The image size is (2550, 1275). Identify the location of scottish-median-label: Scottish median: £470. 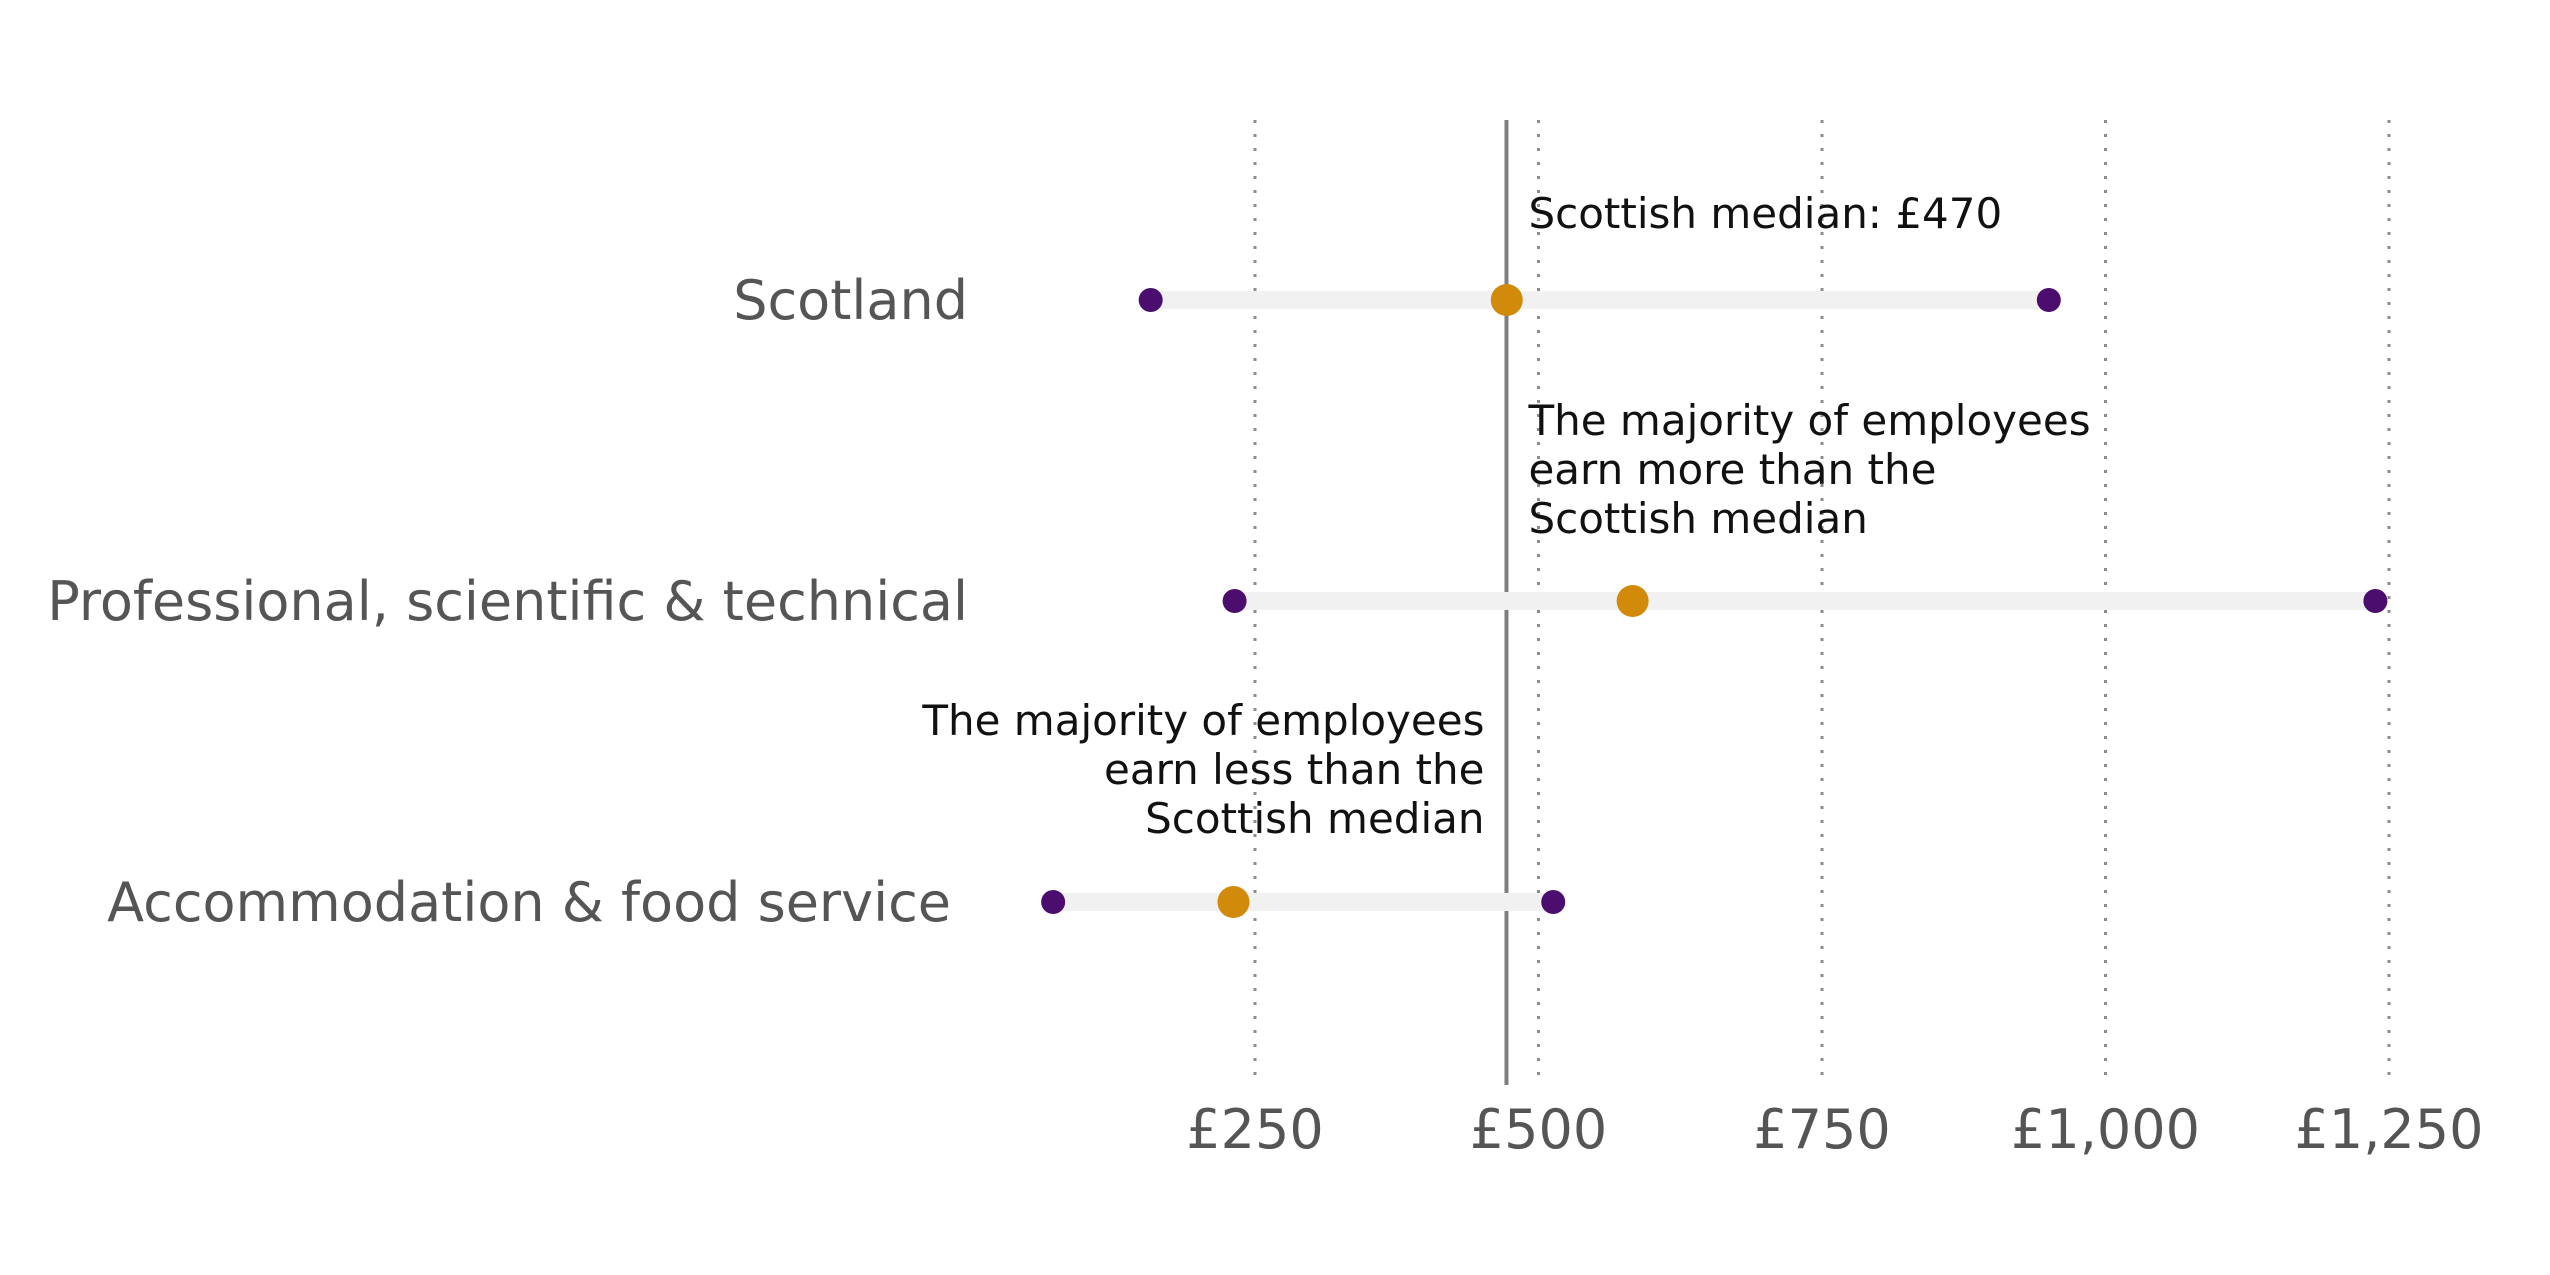
(1765, 213).